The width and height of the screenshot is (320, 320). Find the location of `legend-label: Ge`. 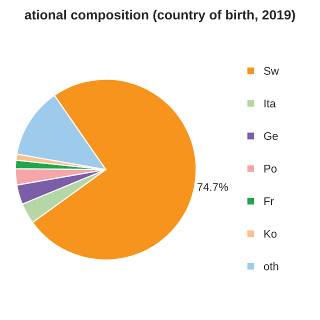

legend-label: Ge is located at coordinates (271, 136).